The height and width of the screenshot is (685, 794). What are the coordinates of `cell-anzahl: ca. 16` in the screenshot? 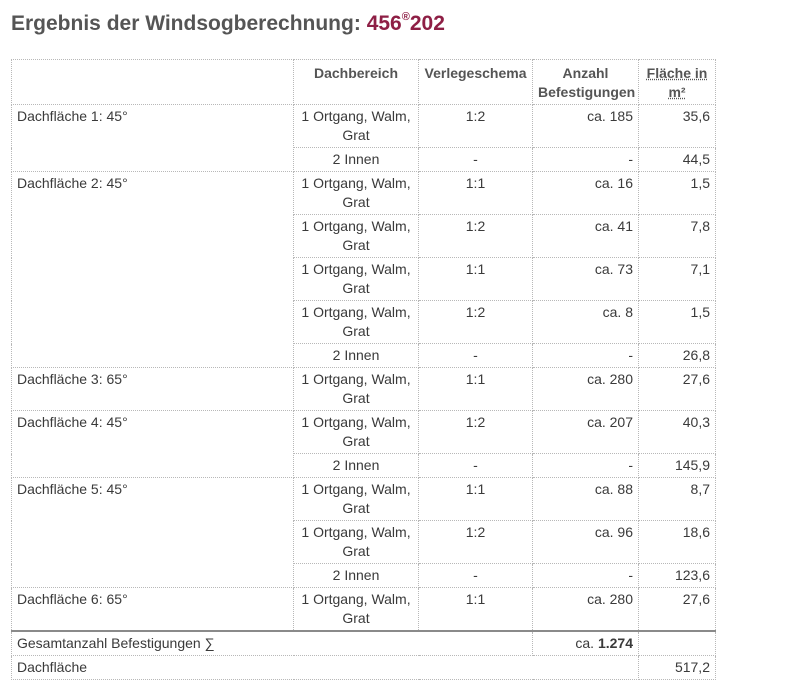 It's located at (585, 193).